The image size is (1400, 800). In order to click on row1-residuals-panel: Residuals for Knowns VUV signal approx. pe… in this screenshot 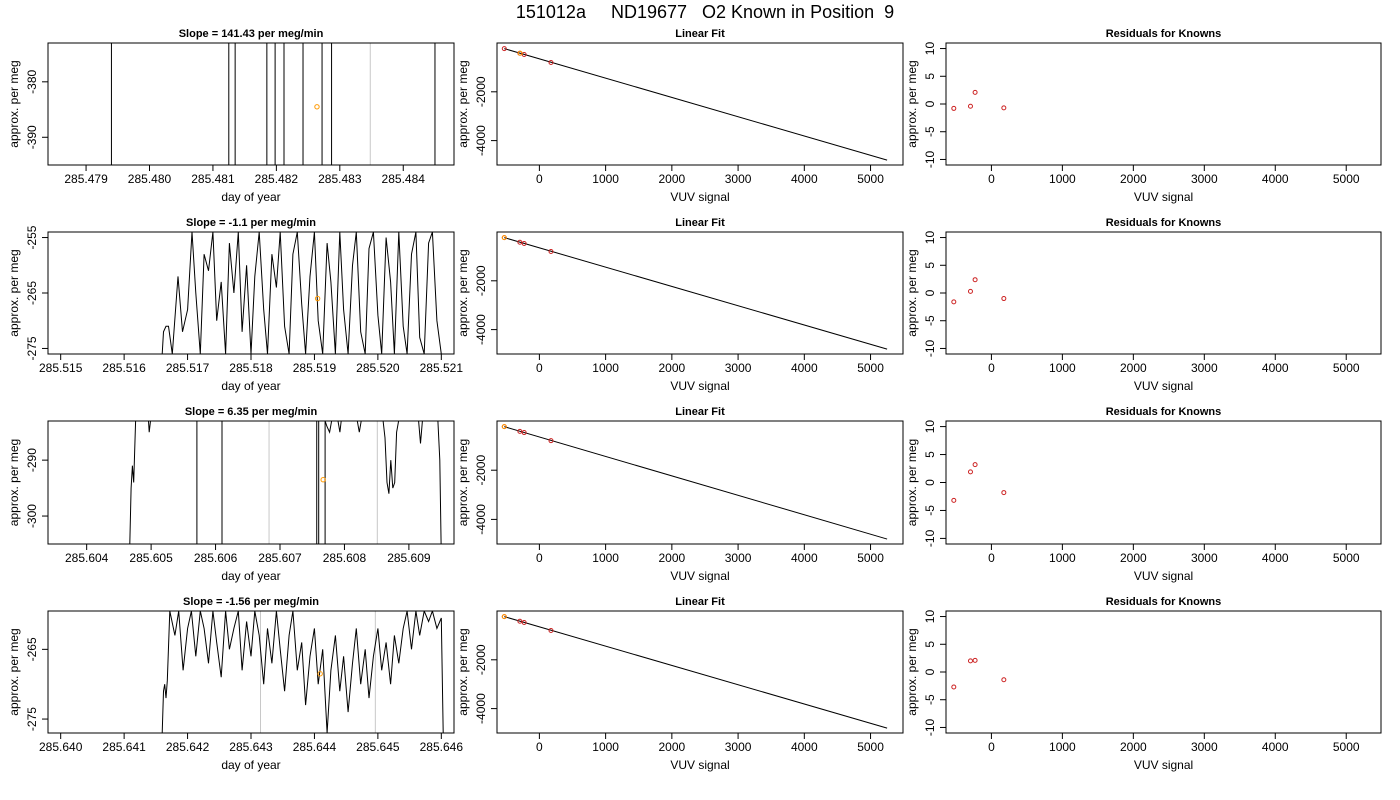, I will do `click(1143, 116)`.